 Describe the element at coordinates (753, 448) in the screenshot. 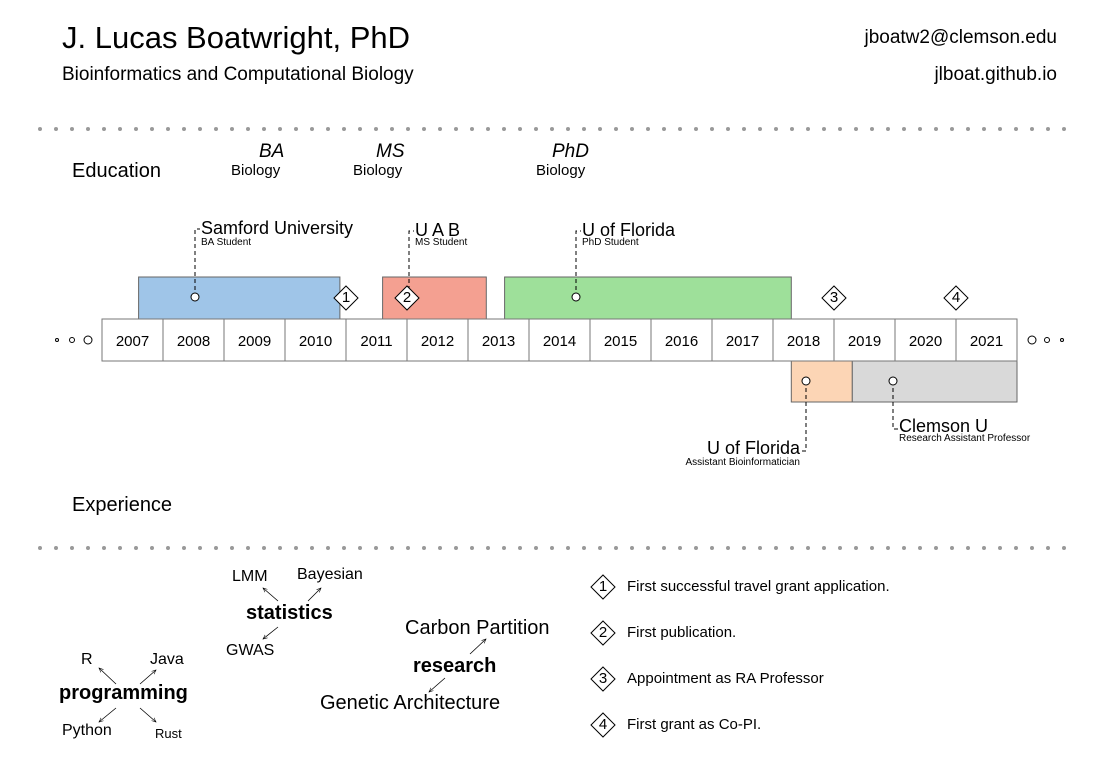

I see `exp-institution-uf: U of Florida` at that location.